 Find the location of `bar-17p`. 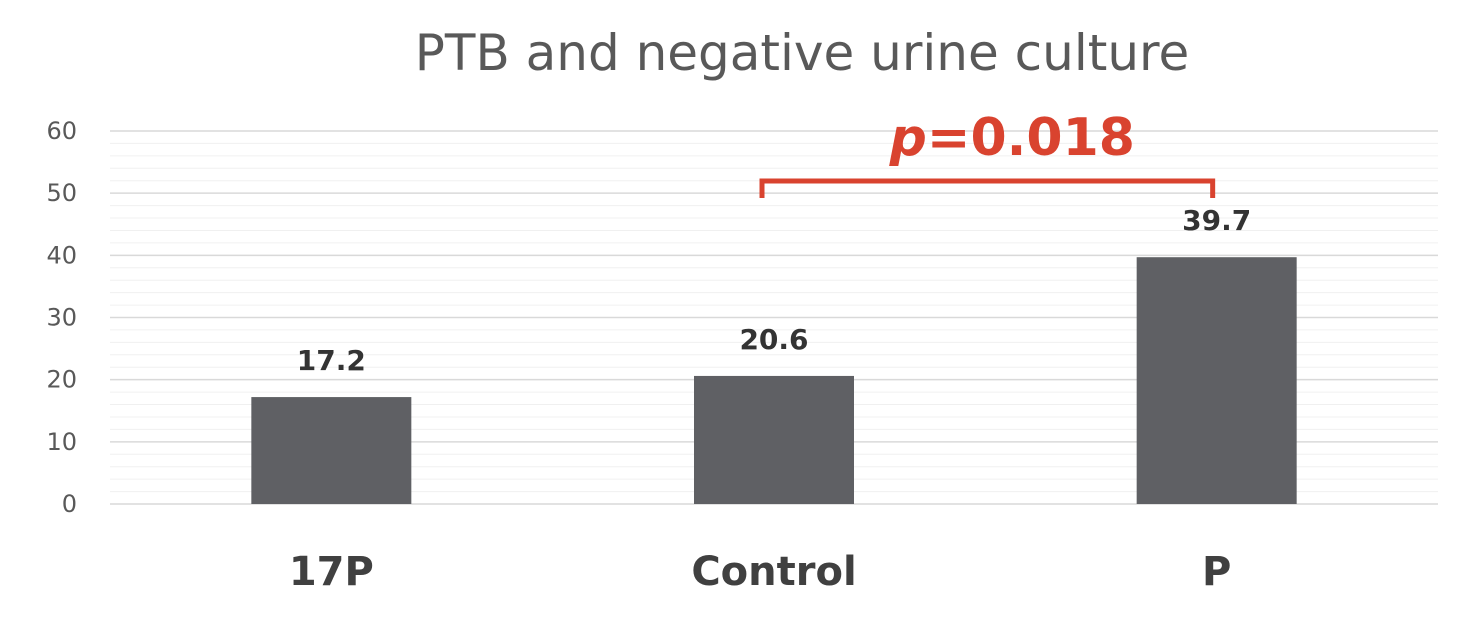

bar-17p is located at coordinates (331, 450).